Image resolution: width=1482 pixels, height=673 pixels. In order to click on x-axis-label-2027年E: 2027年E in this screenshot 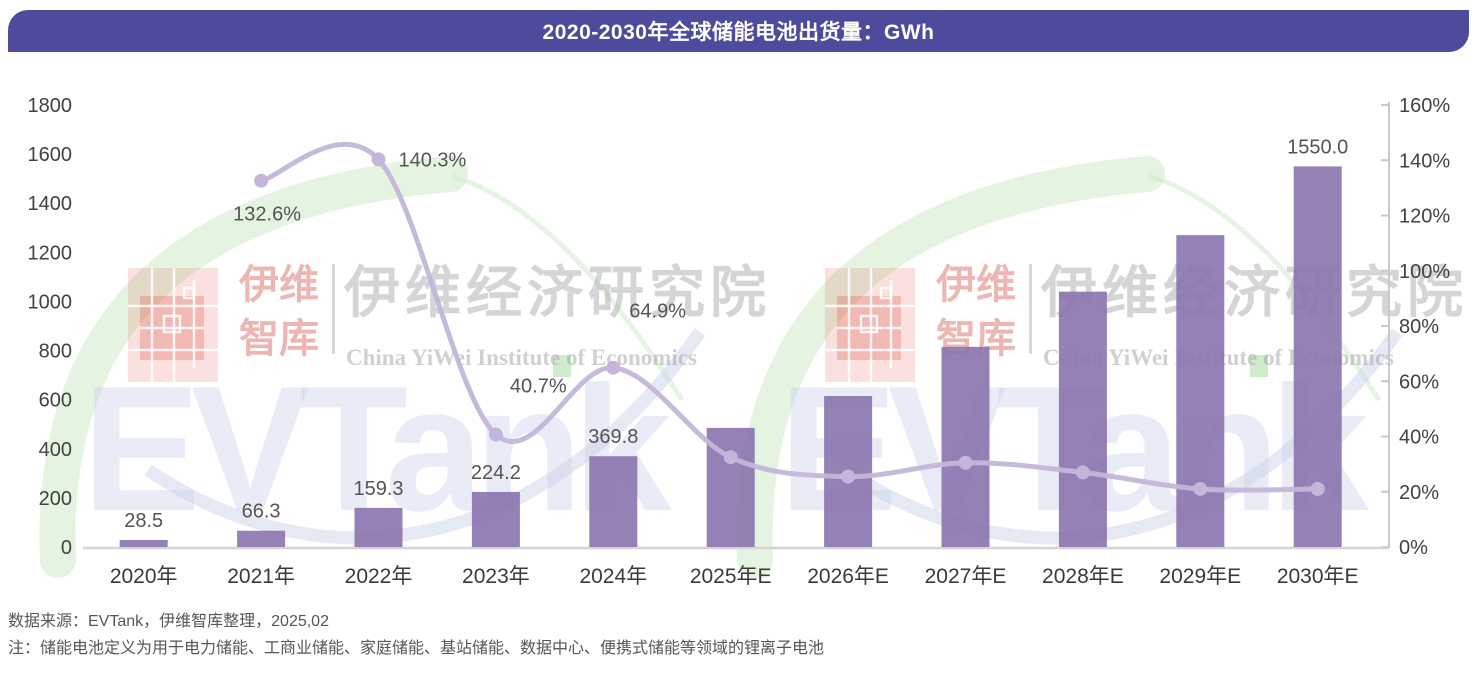, I will do `click(966, 576)`.